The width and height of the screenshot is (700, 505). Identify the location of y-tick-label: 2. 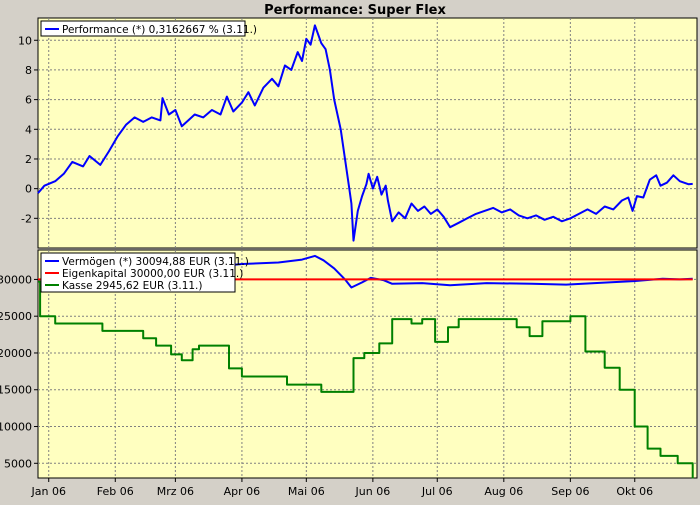
(28, 159).